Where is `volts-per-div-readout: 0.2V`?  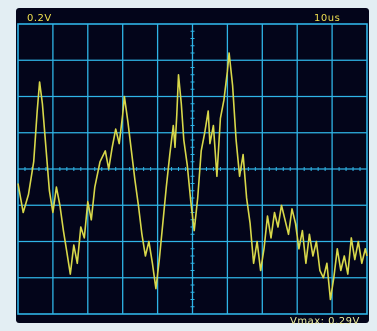 volts-per-div-readout: 0.2V is located at coordinates (39, 18).